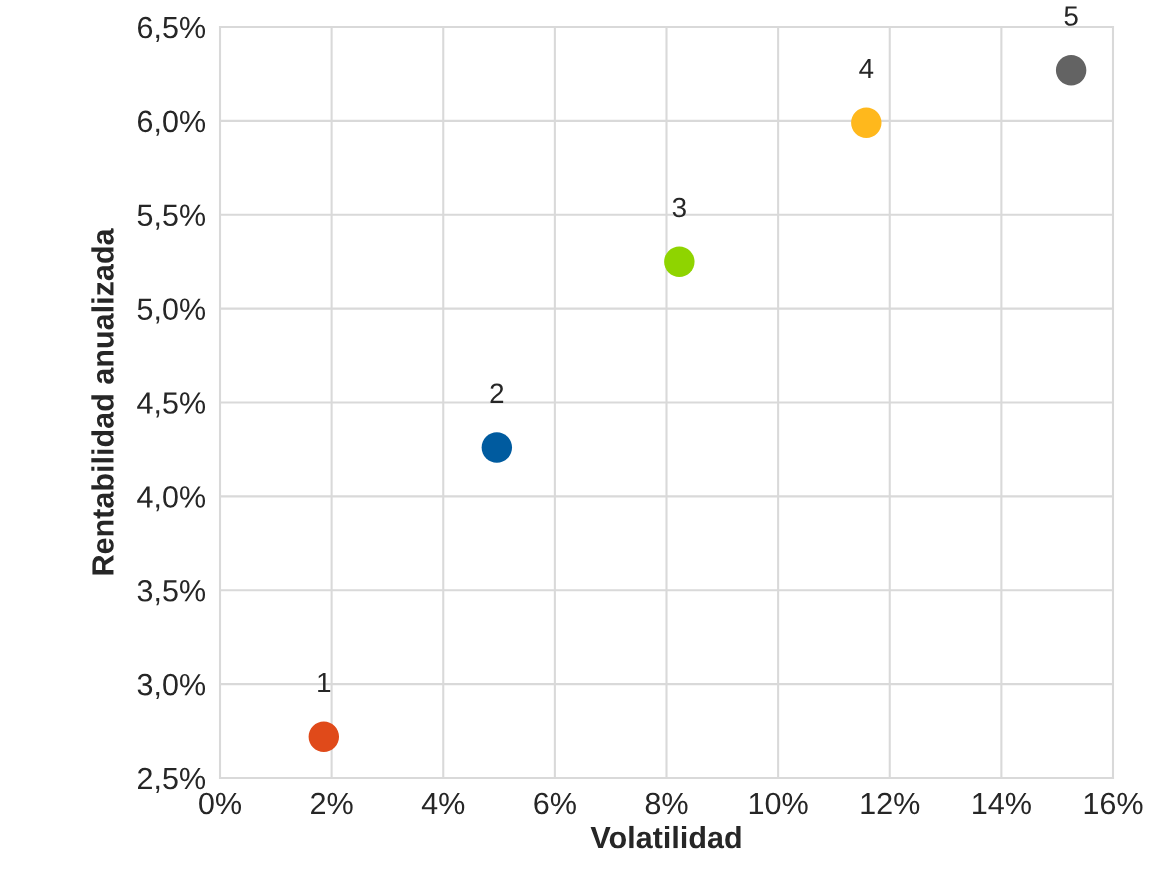 This screenshot has width=1159, height=895. I want to click on x-tick-label: 14%, so click(1002, 803).